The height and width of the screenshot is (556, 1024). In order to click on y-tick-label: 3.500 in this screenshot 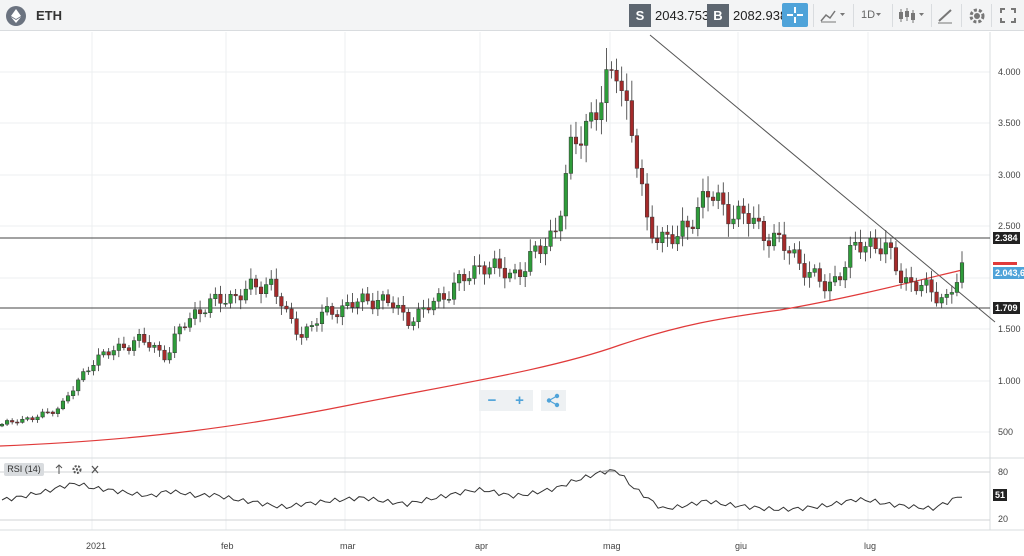, I will do `click(1009, 123)`.